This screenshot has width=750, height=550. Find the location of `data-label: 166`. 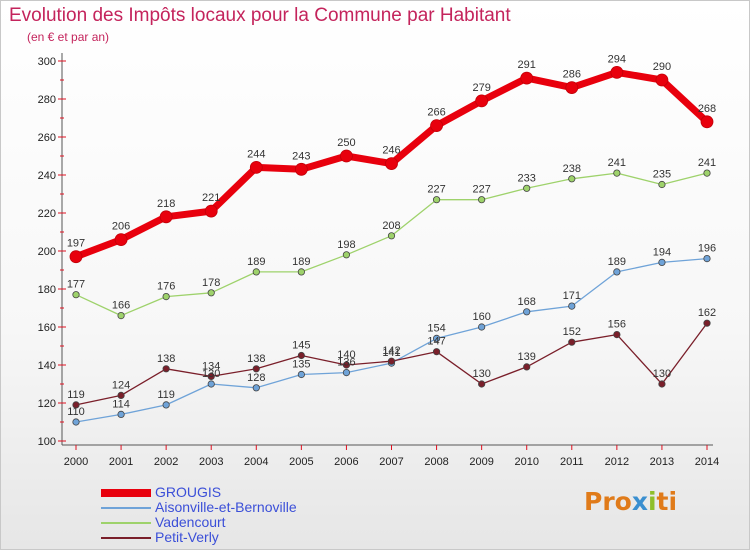

data-label: 166 is located at coordinates (121, 306).